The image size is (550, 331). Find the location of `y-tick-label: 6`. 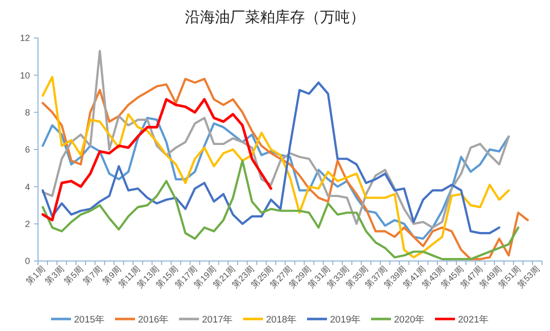

y-tick-label: 6 is located at coordinates (27, 149).